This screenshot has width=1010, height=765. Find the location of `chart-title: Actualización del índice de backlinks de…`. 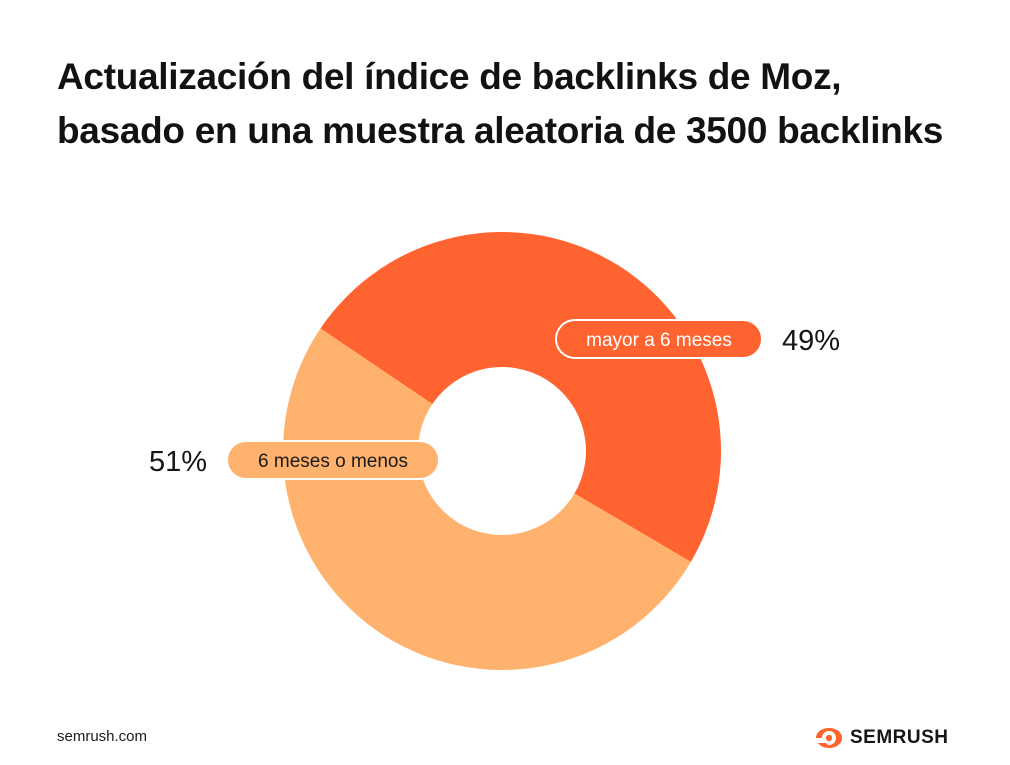

chart-title: Actualización del índice de backlinks de… is located at coordinates (500, 103).